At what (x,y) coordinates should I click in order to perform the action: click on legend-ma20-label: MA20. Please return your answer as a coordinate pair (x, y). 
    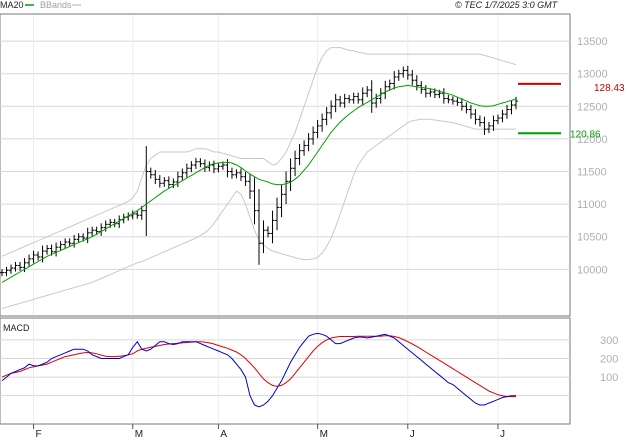
    Looking at the image, I should click on (12, 5).